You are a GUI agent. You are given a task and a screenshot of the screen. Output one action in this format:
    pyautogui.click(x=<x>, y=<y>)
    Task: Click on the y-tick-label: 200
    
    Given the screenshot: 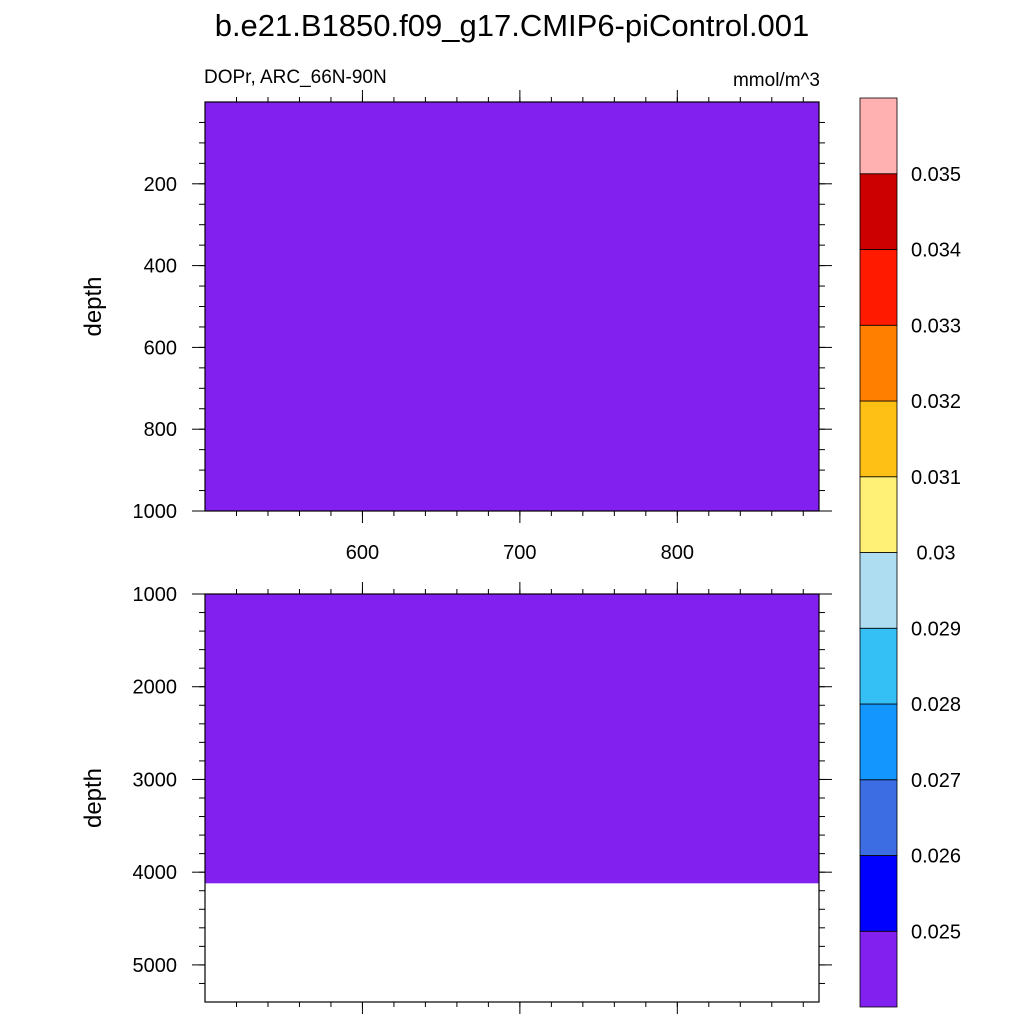 What is the action you would take?
    pyautogui.click(x=160, y=185)
    